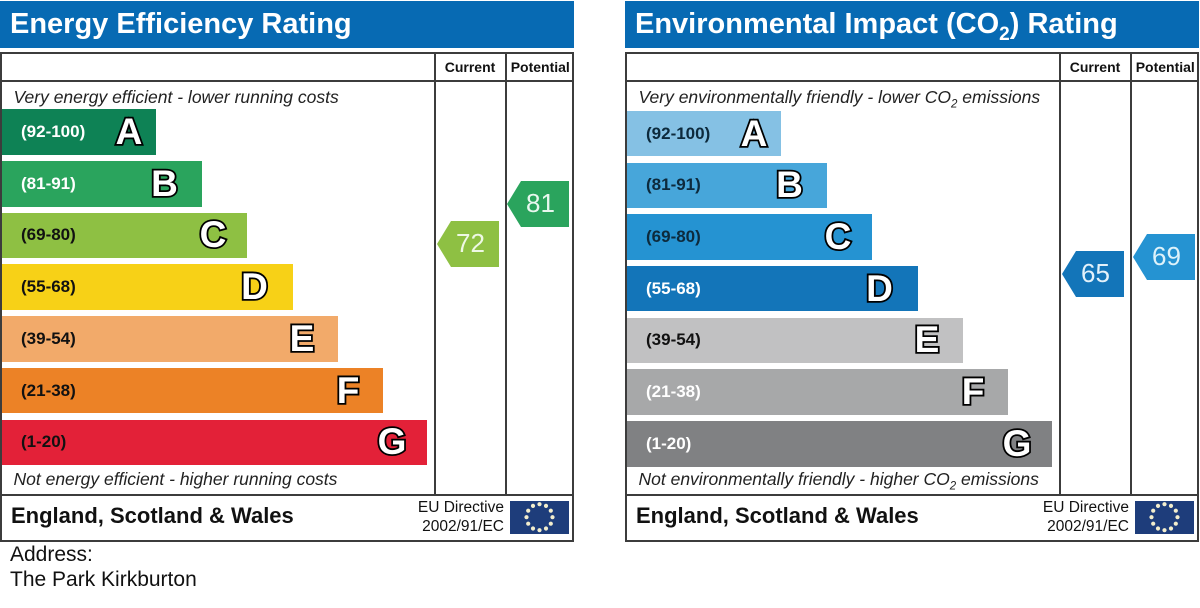 The height and width of the screenshot is (608, 1200). Describe the element at coordinates (470, 243) in the screenshot. I see `svg-text: 72` at that location.